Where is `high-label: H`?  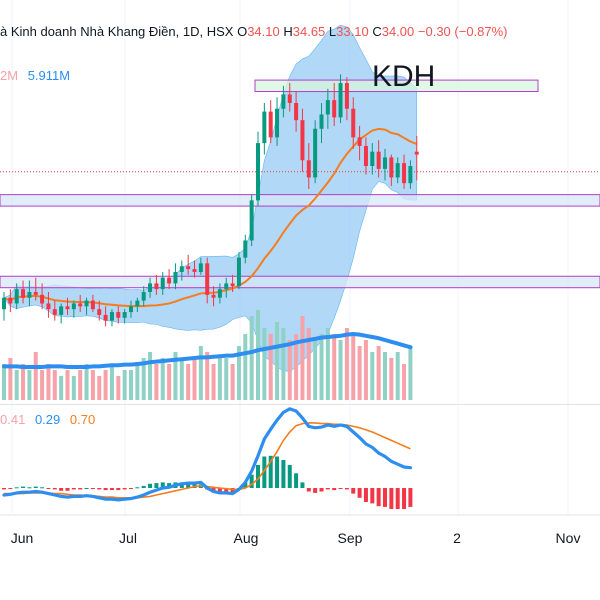
high-label: H is located at coordinates (288, 31).